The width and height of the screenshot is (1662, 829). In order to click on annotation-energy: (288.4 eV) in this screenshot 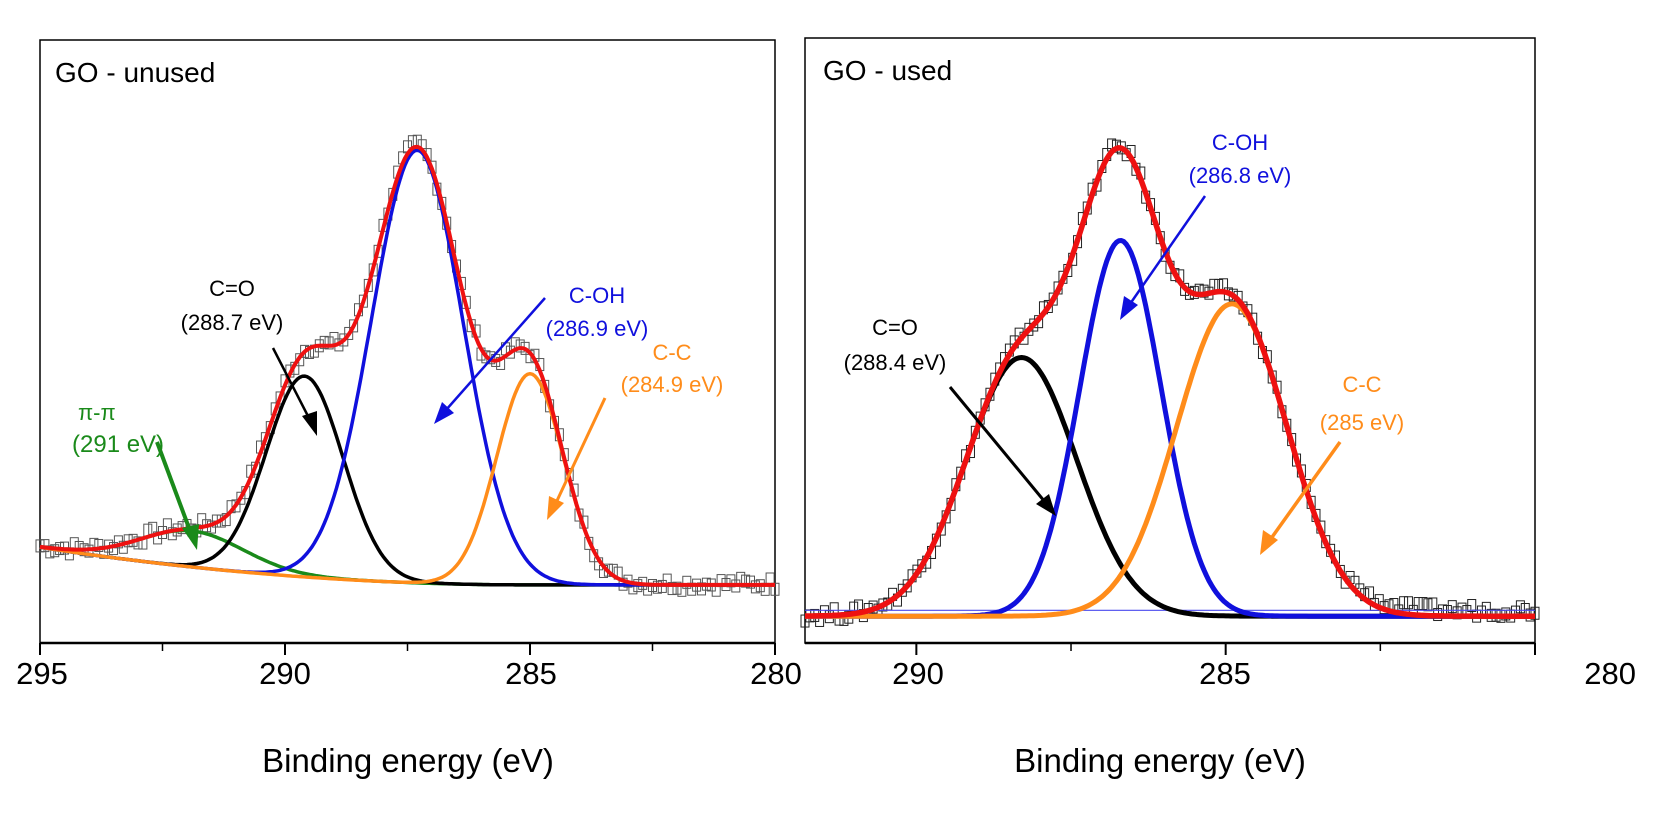, I will do `click(895, 362)`.